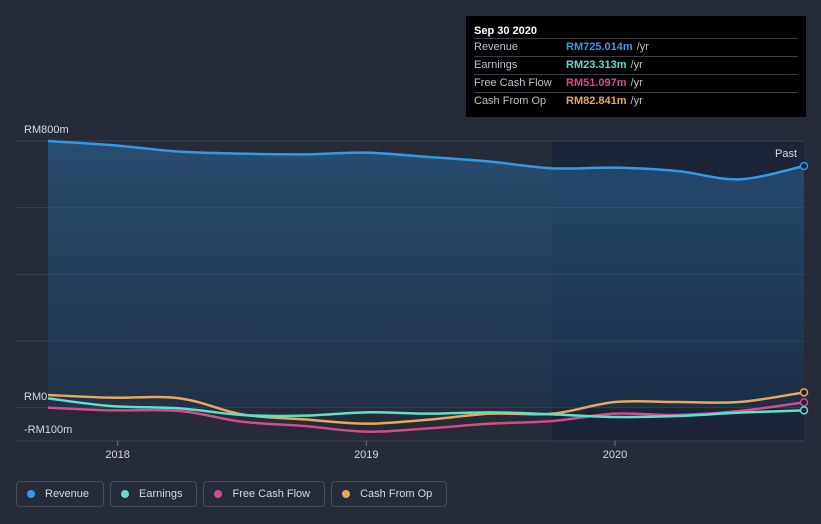 This screenshot has height=524, width=821. I want to click on tooltip-value: RM51.097m, so click(596, 83).